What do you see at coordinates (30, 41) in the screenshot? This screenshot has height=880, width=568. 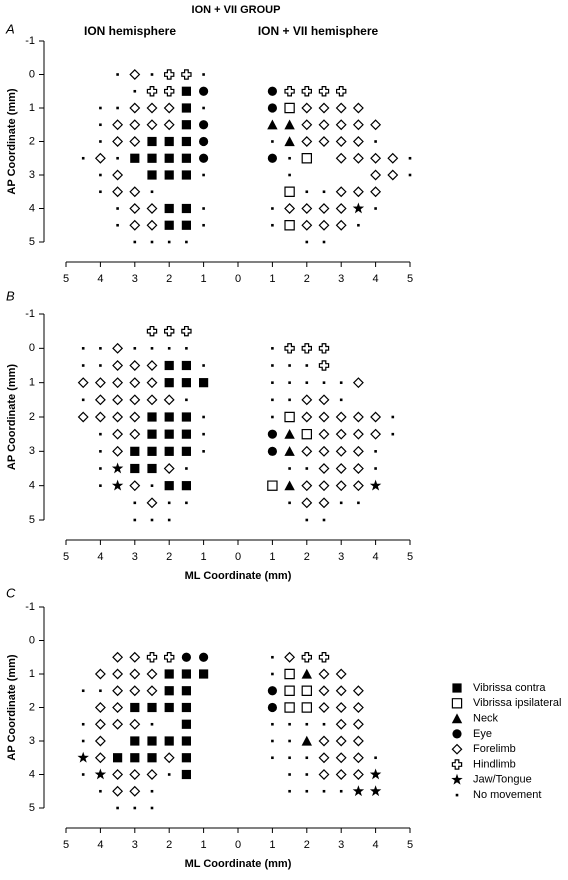 I see `y-tick-label: -1` at bounding box center [30, 41].